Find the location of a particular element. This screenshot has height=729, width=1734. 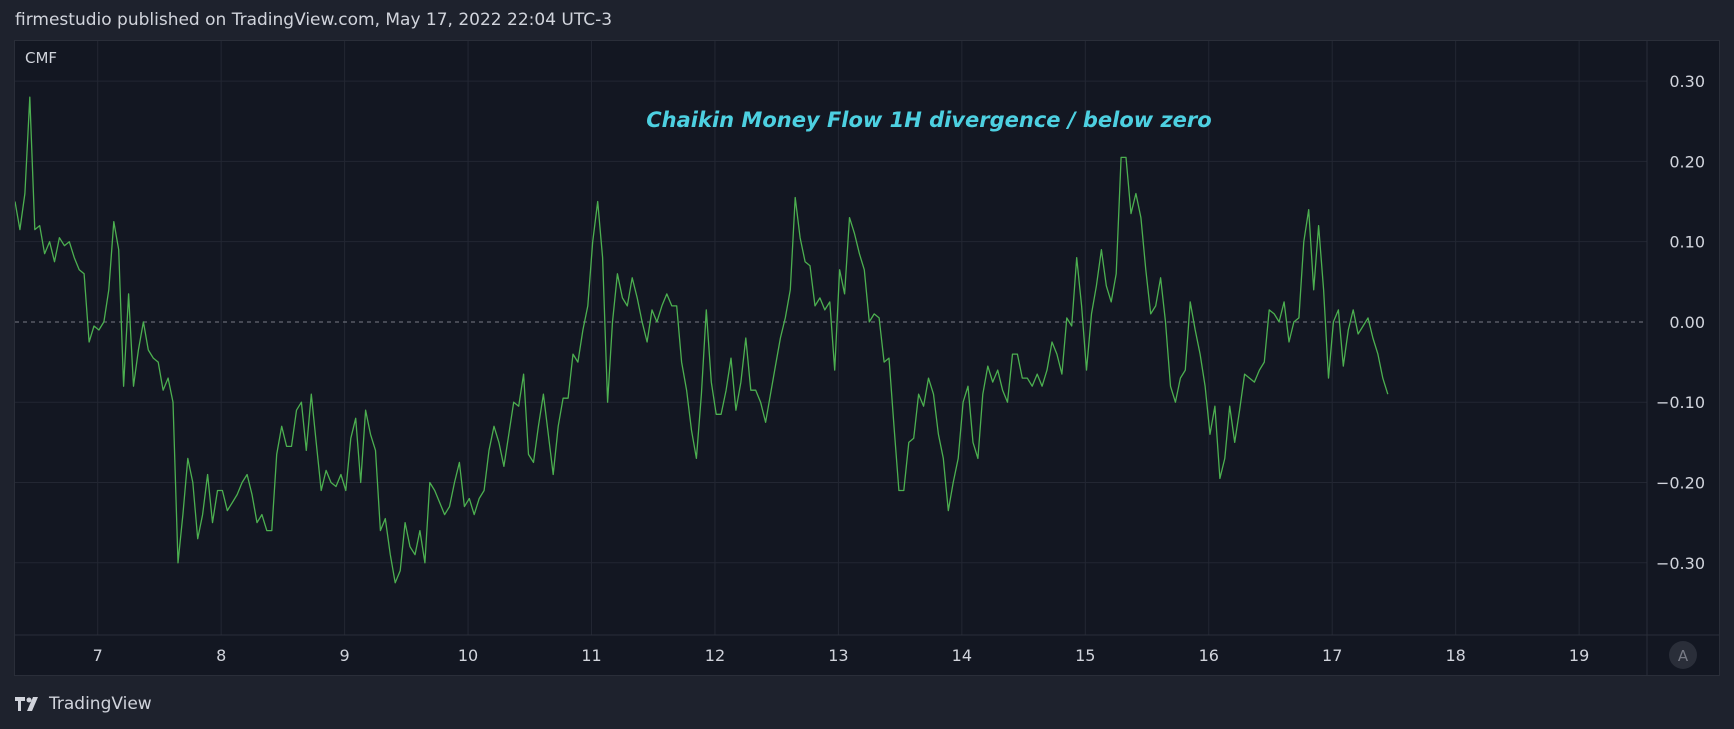

footer-brand-label: TradingView is located at coordinates (100, 704).